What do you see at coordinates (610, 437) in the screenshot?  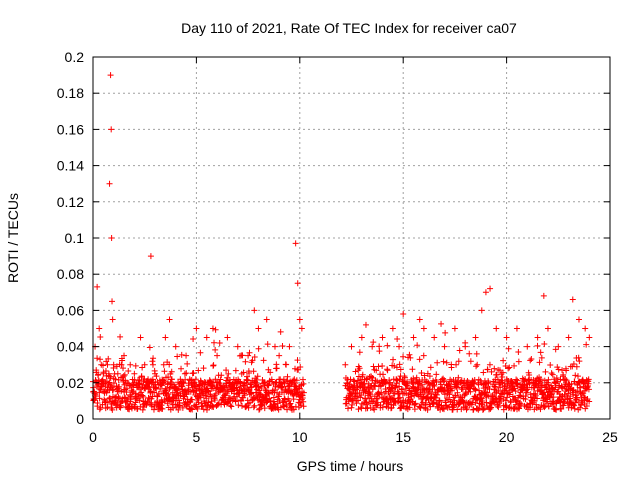 I see `x-tick-label: 25` at bounding box center [610, 437].